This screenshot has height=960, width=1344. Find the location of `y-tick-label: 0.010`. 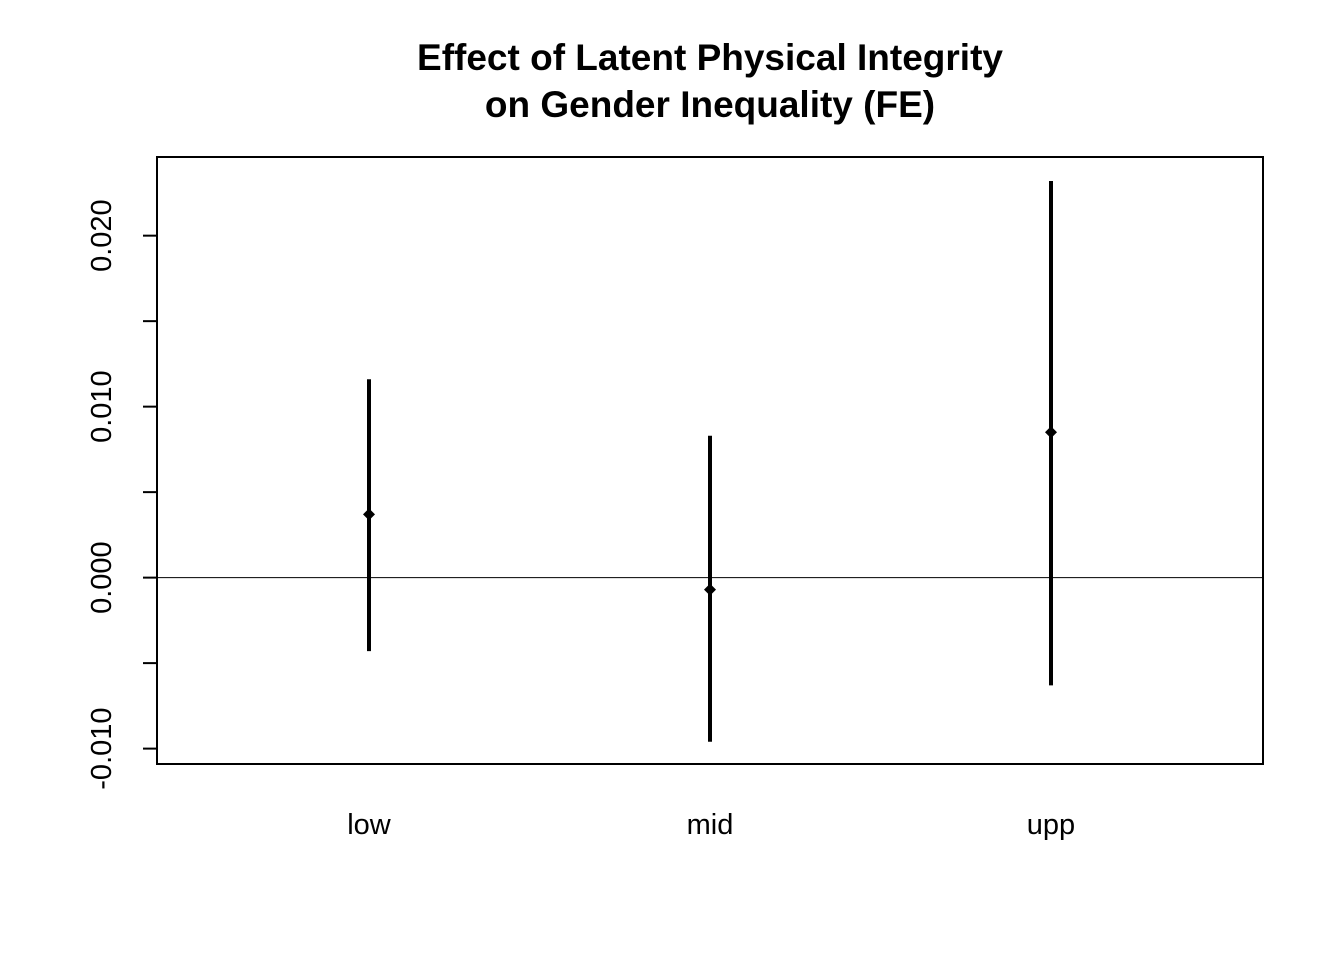

y-tick-label: 0.010 is located at coordinates (102, 406).